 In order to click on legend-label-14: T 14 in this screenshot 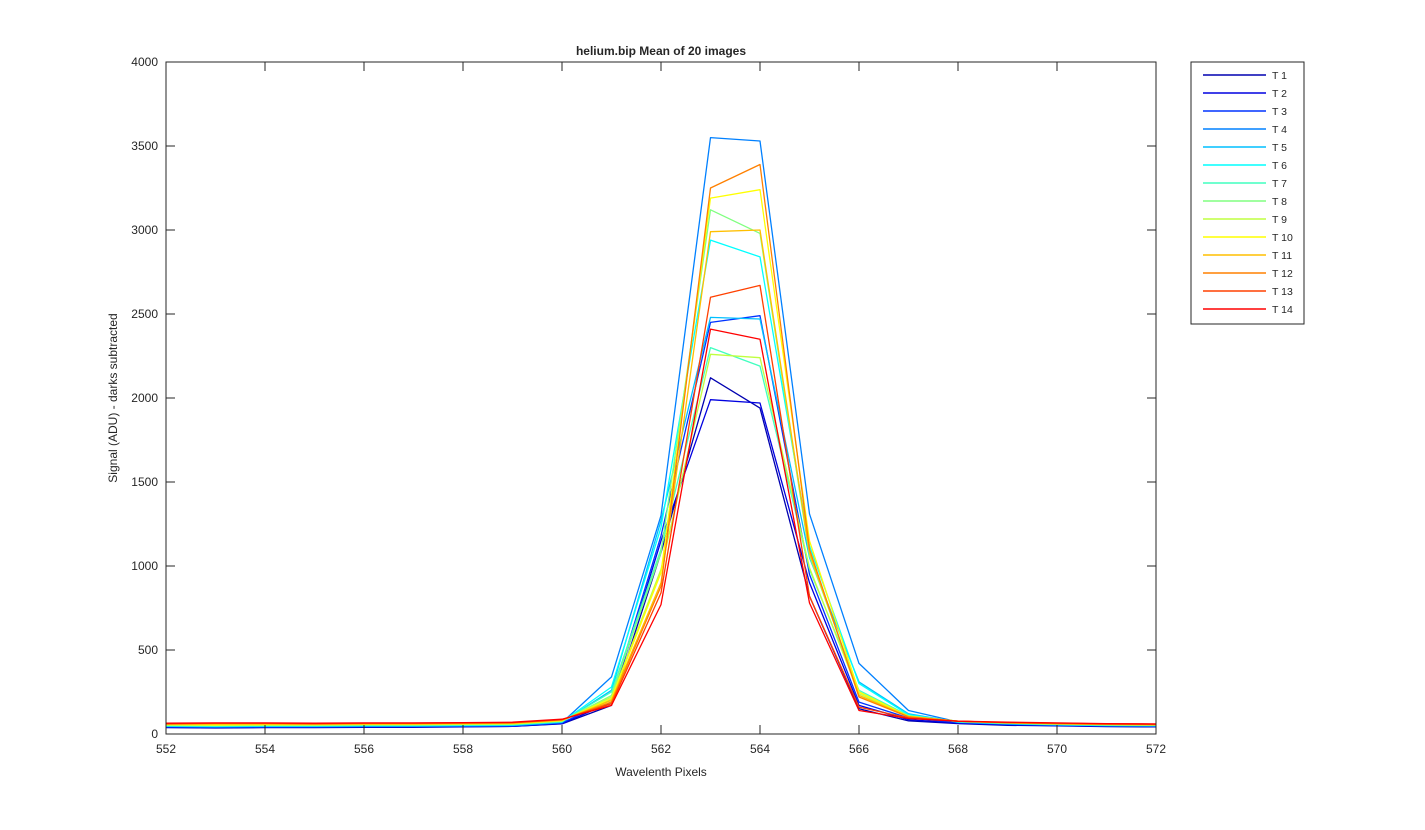, I will do `click(1282, 310)`.